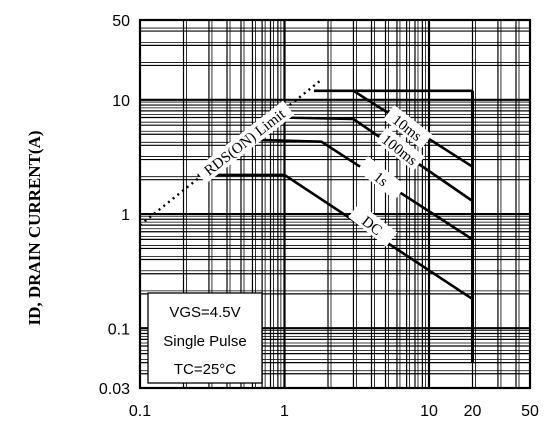 This screenshot has height=432, width=547. What do you see at coordinates (119, 329) in the screenshot?
I see `y-tick-label: 0.1` at bounding box center [119, 329].